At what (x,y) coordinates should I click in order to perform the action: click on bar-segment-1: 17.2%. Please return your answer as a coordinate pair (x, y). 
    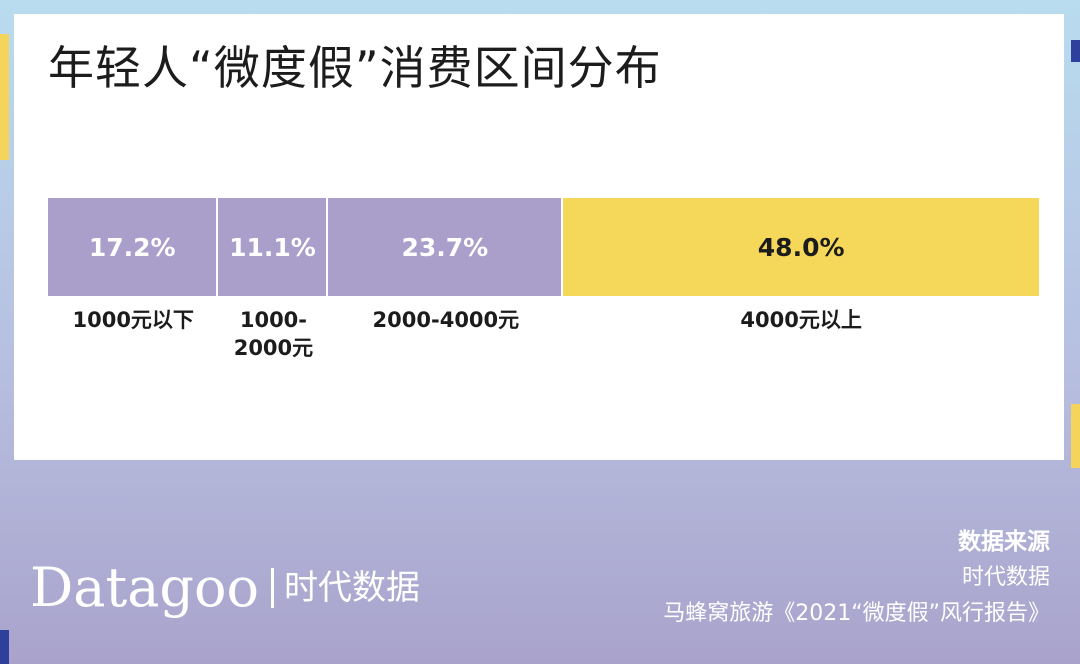
    Looking at the image, I should click on (133, 247).